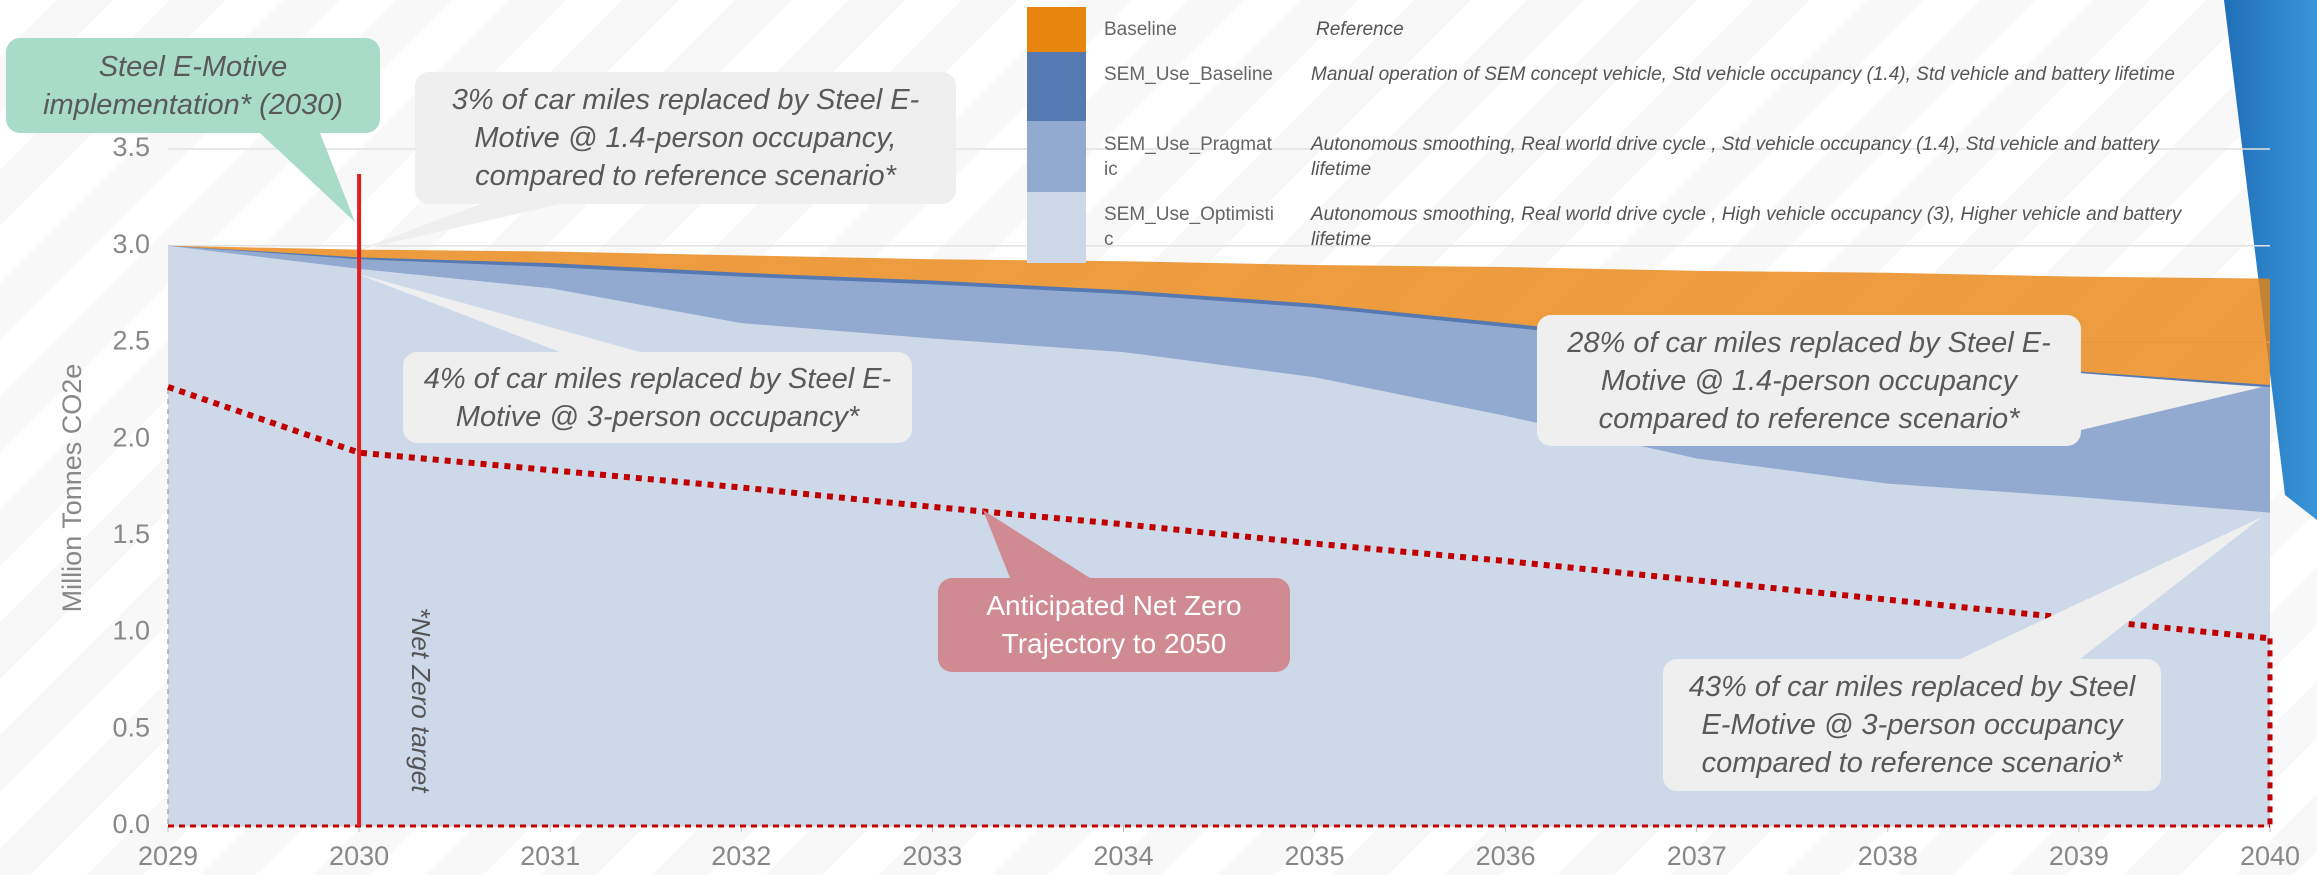  Describe the element at coordinates (1123, 856) in the screenshot. I see `x-tick-label: 2034` at that location.